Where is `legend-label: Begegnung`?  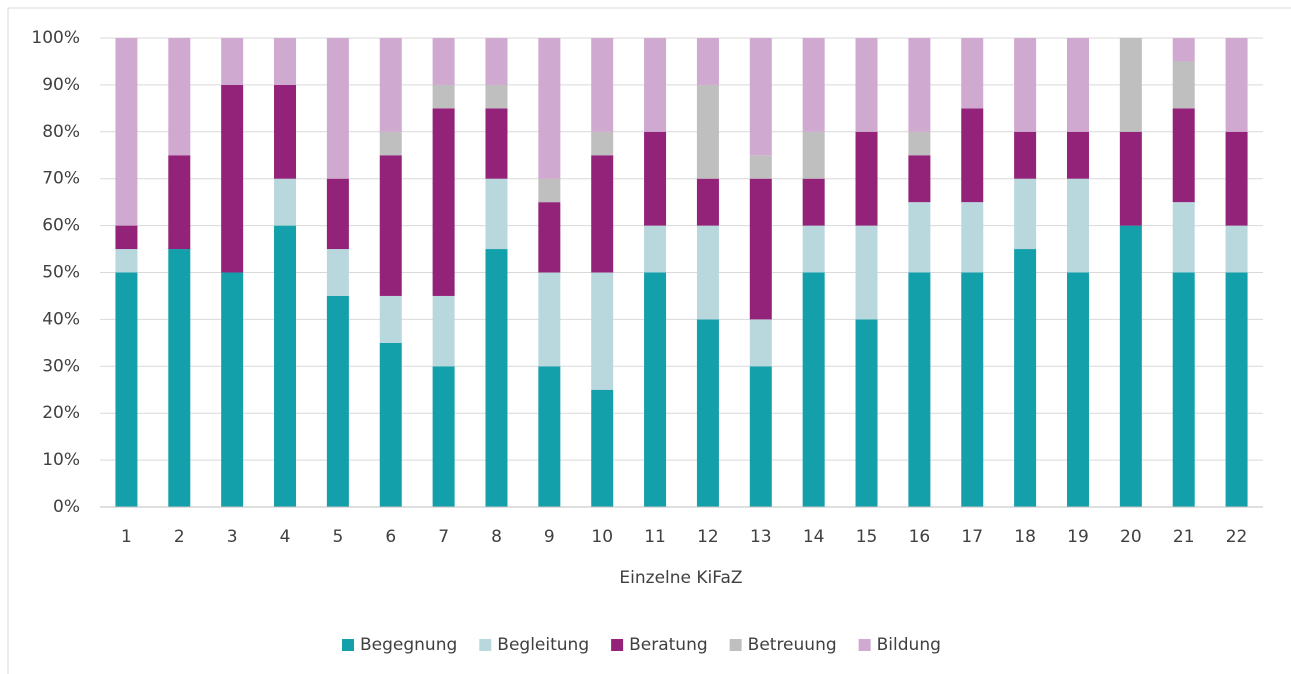 legend-label: Begegnung is located at coordinates (408, 645).